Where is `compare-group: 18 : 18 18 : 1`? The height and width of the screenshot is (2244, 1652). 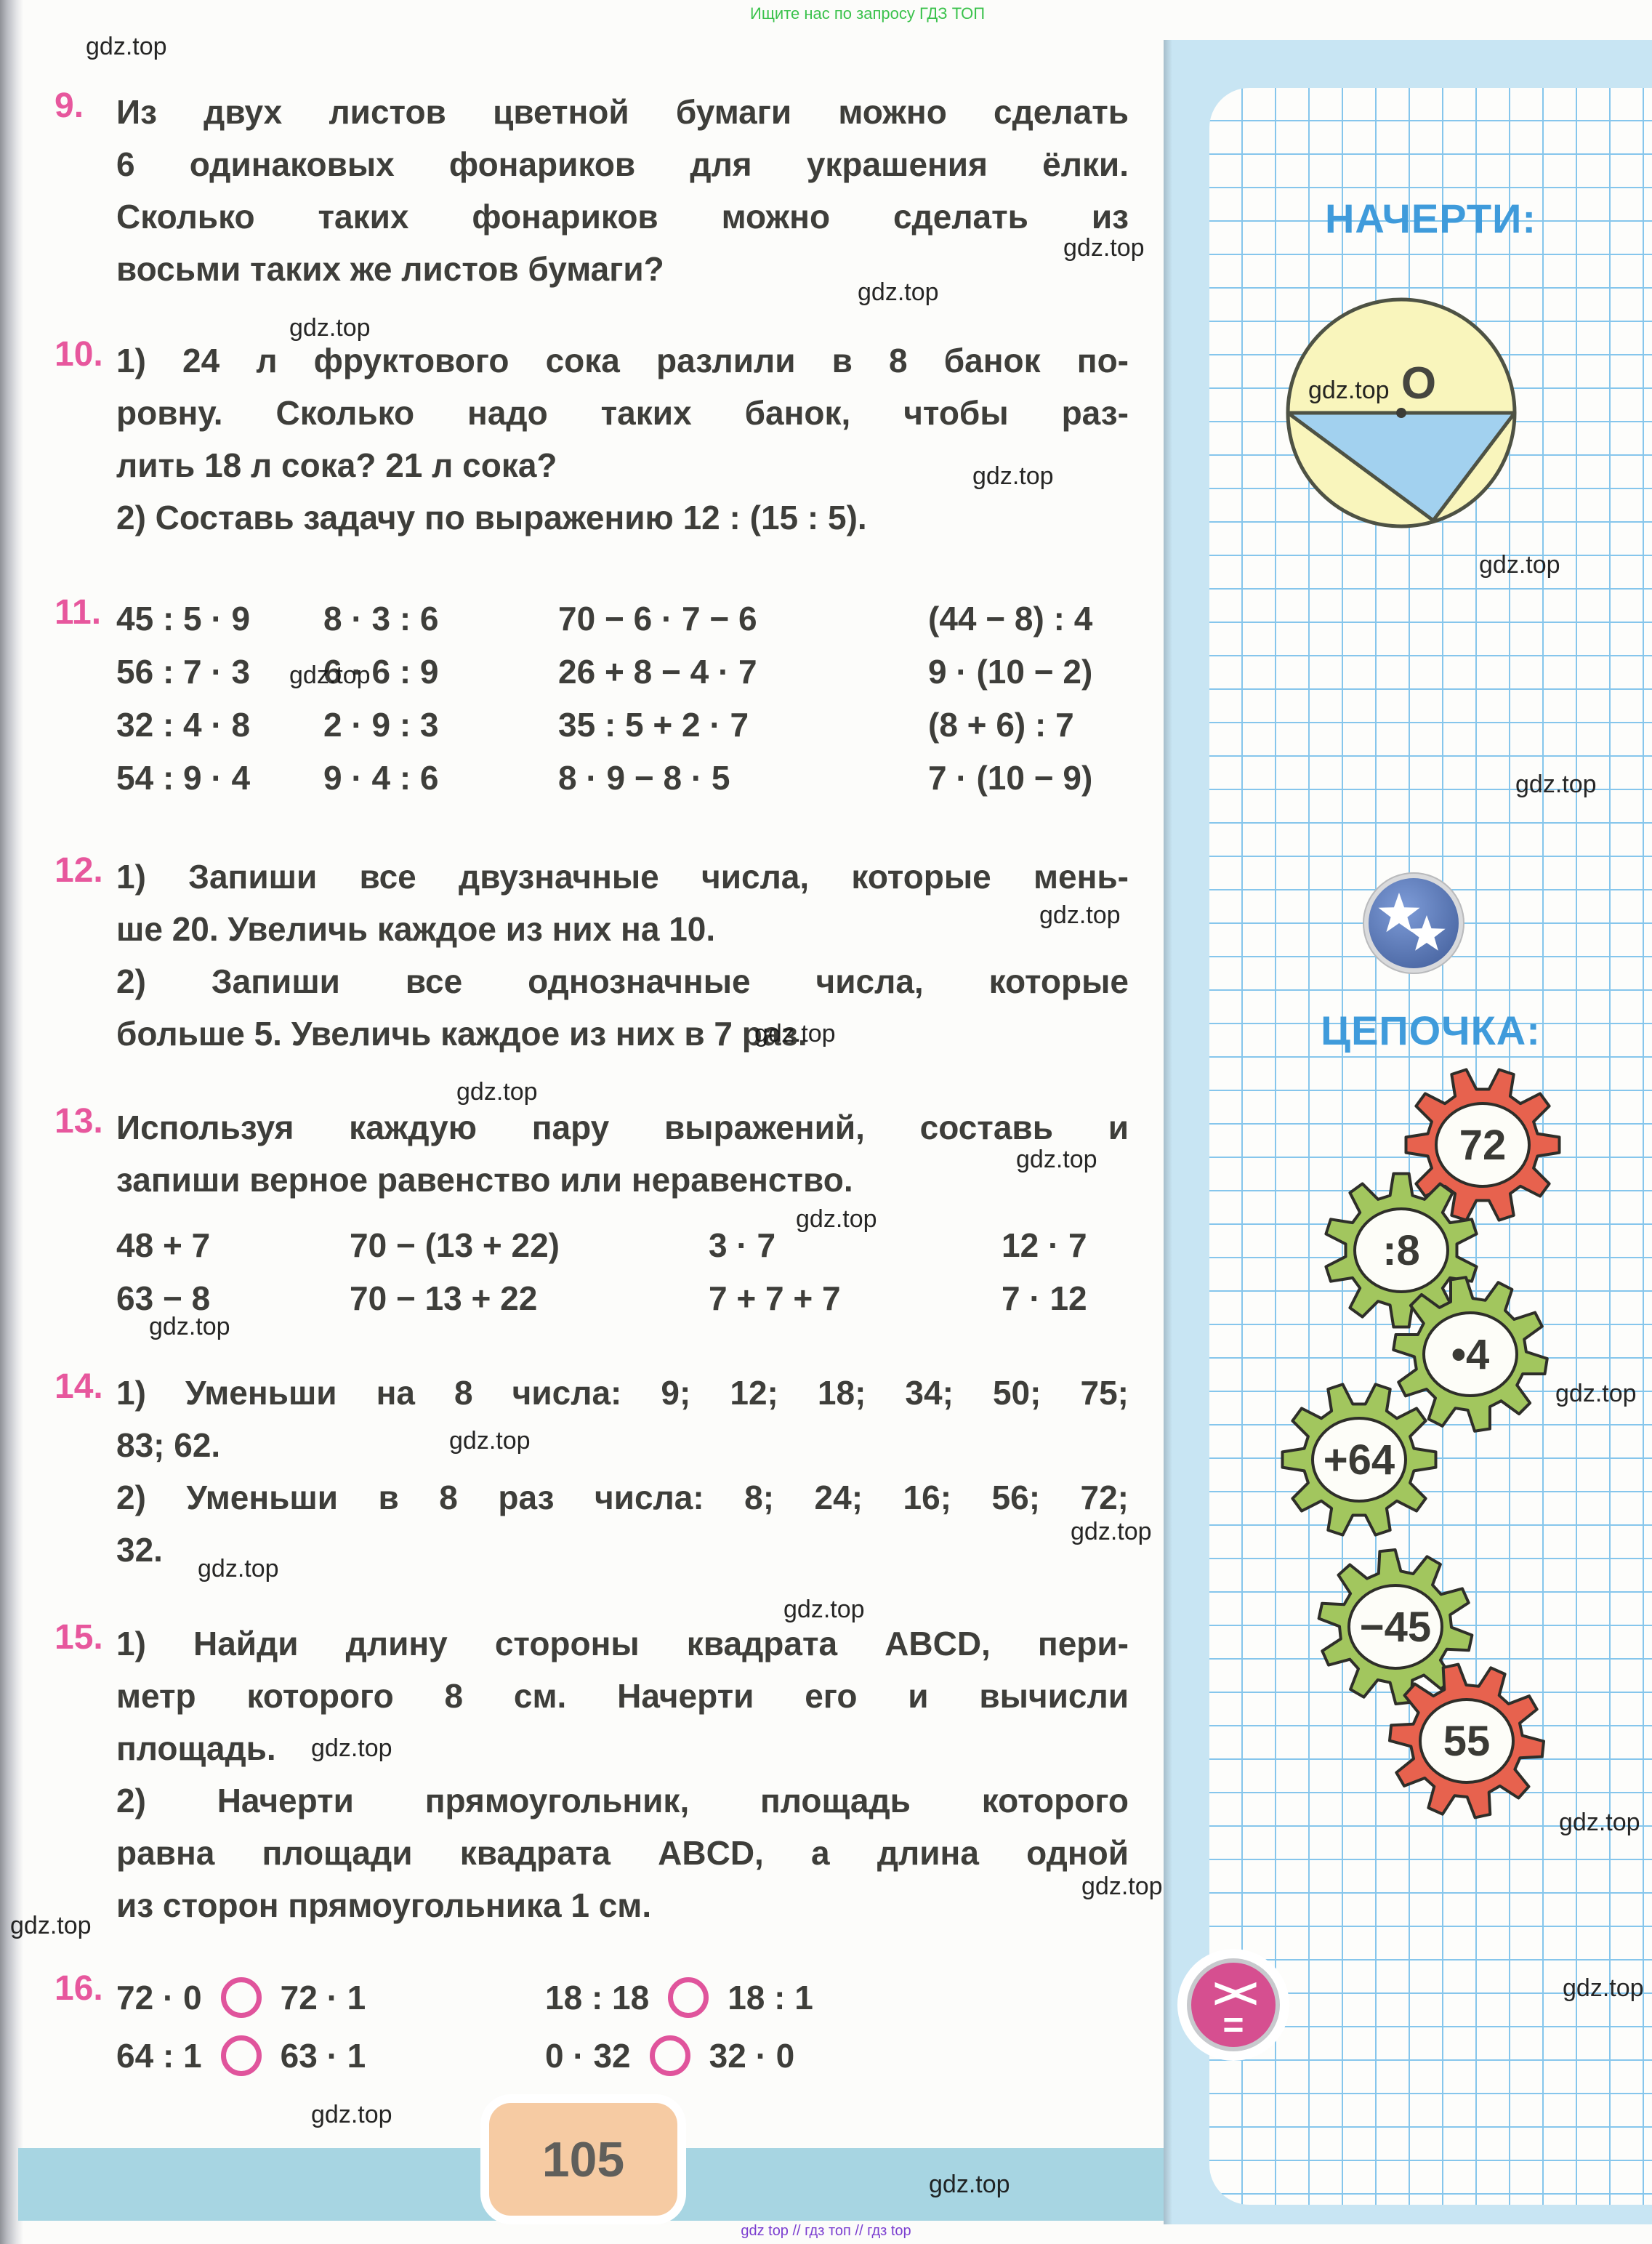 compare-group: 18 : 18 18 : 1 is located at coordinates (679, 1998).